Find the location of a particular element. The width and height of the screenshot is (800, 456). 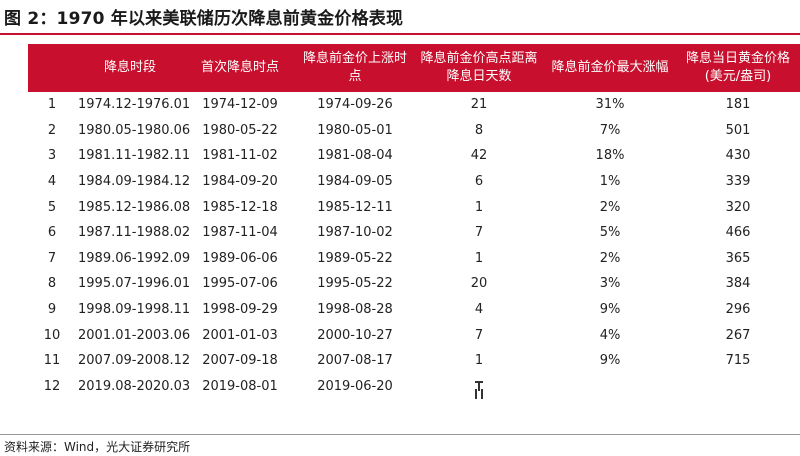

cell-days: 8 is located at coordinates (479, 130).